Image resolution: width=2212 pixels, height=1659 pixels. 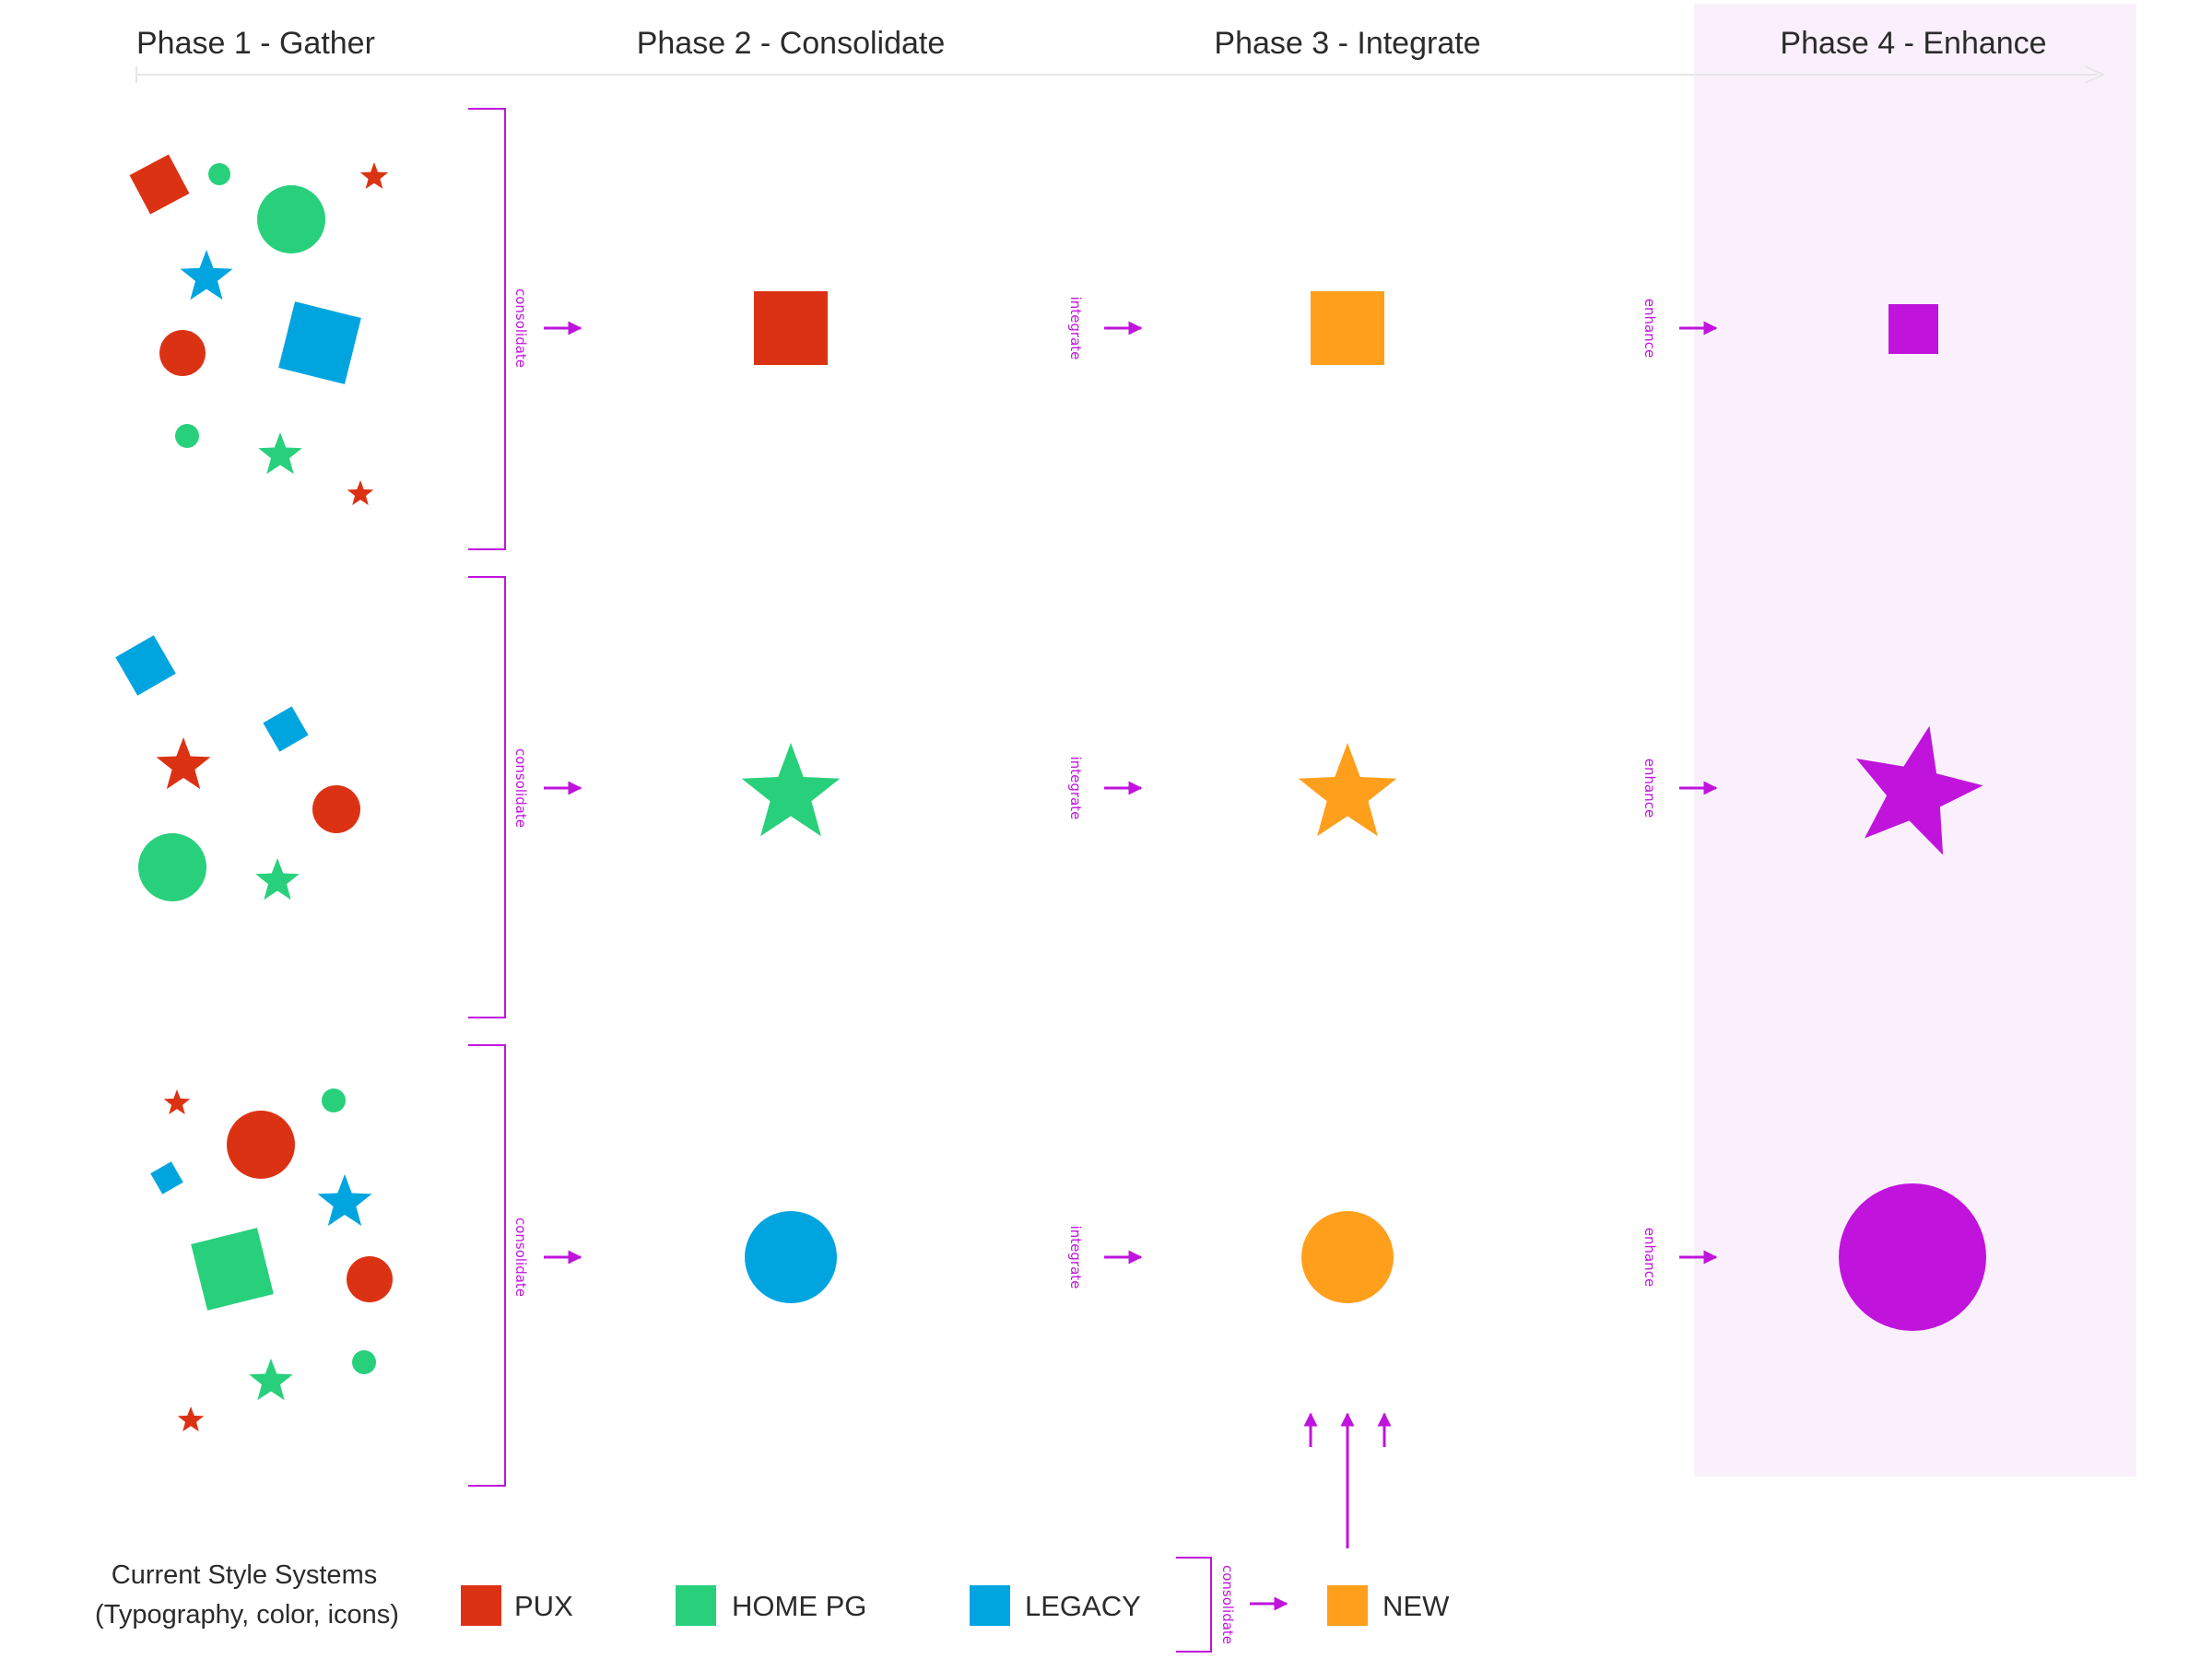 What do you see at coordinates (255, 43) in the screenshot?
I see `phase-1-title: Phase 1 - Gather` at bounding box center [255, 43].